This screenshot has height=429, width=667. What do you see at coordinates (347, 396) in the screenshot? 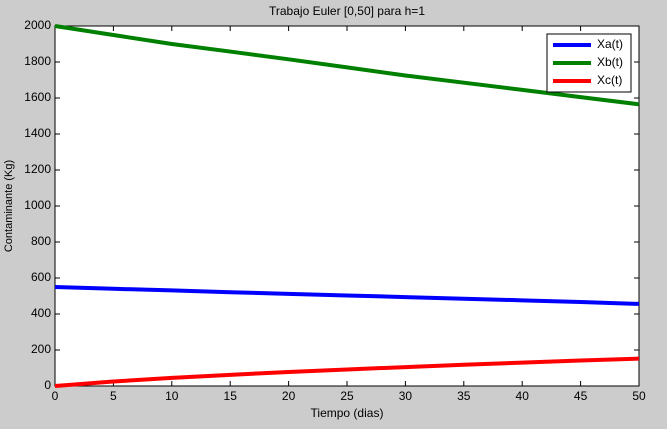
I see `x-tick-label: 25` at bounding box center [347, 396].